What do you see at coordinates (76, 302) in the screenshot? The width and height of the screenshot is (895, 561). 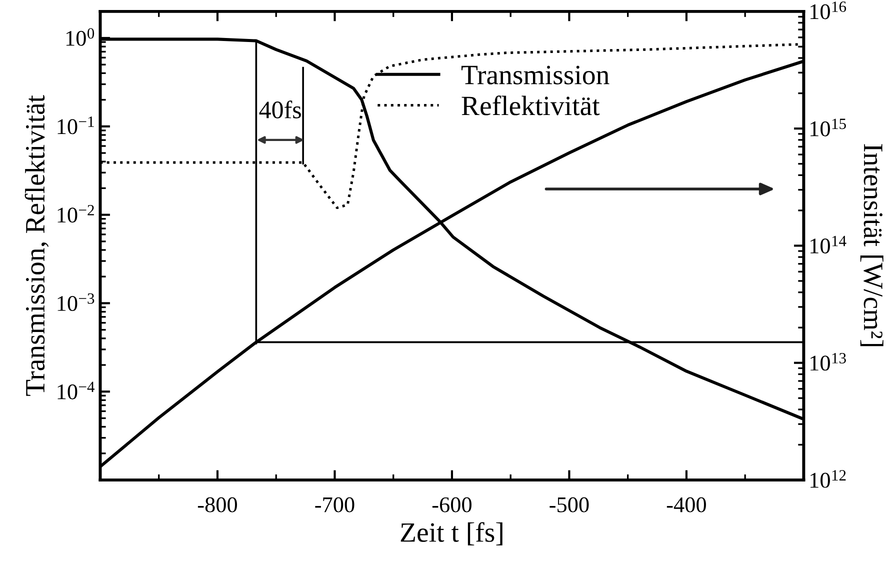 I see `y-tick-label: 10$^{−3}$` at bounding box center [76, 302].